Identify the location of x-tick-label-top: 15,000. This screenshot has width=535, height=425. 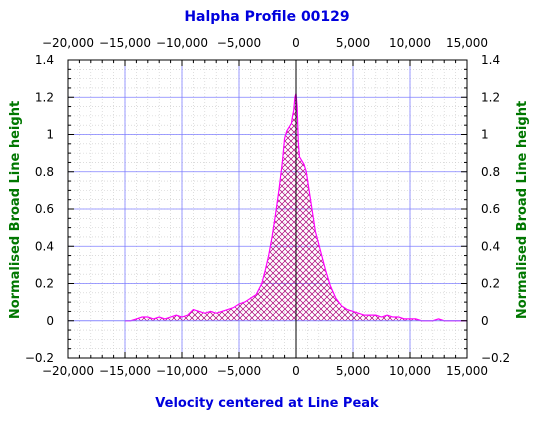
(467, 43).